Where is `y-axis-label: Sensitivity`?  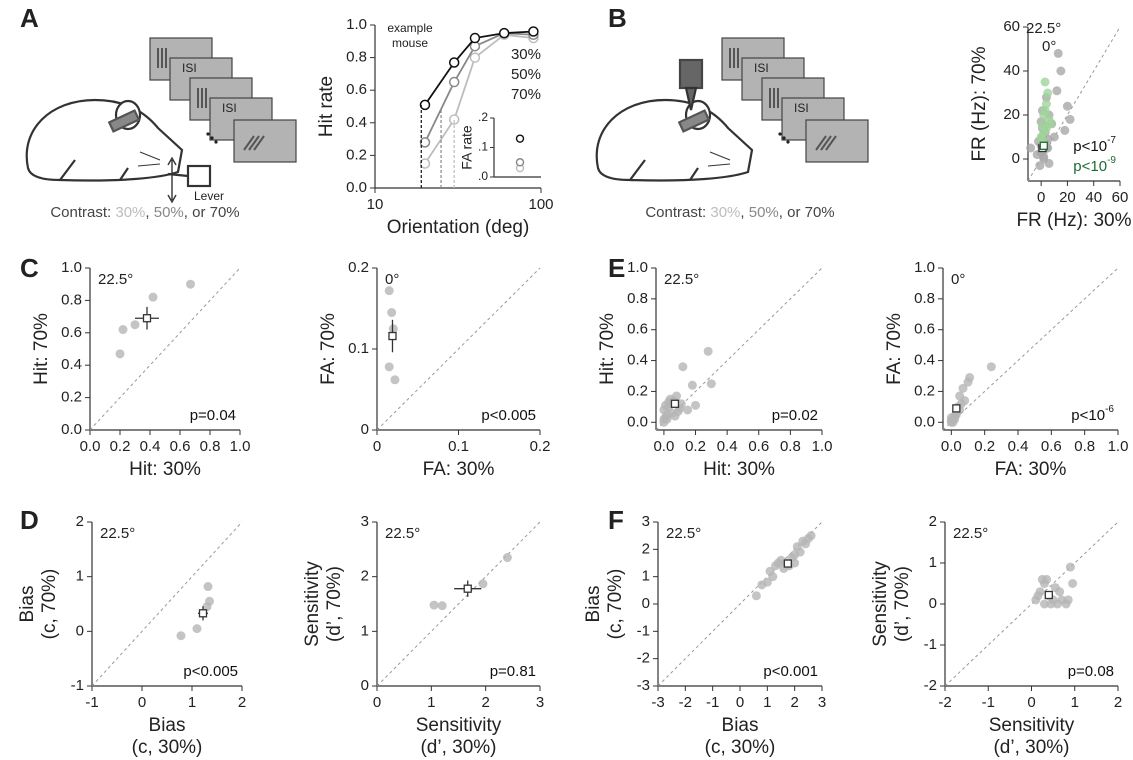 y-axis-label: Sensitivity is located at coordinates (880, 604).